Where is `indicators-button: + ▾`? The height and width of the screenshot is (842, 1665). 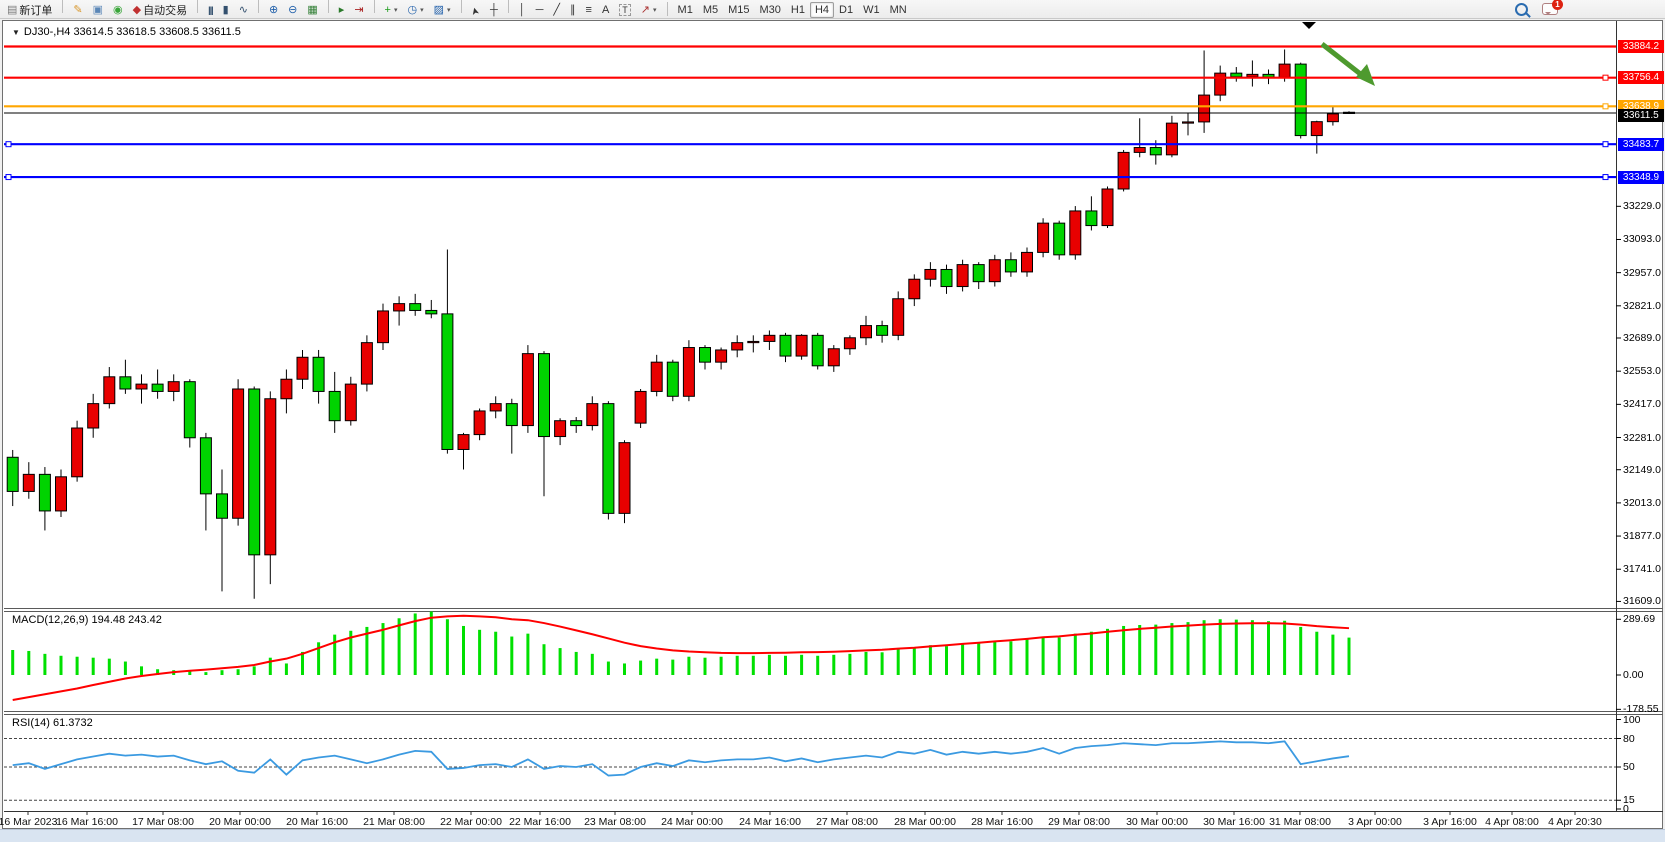 indicators-button: + ▾ is located at coordinates (391, 10).